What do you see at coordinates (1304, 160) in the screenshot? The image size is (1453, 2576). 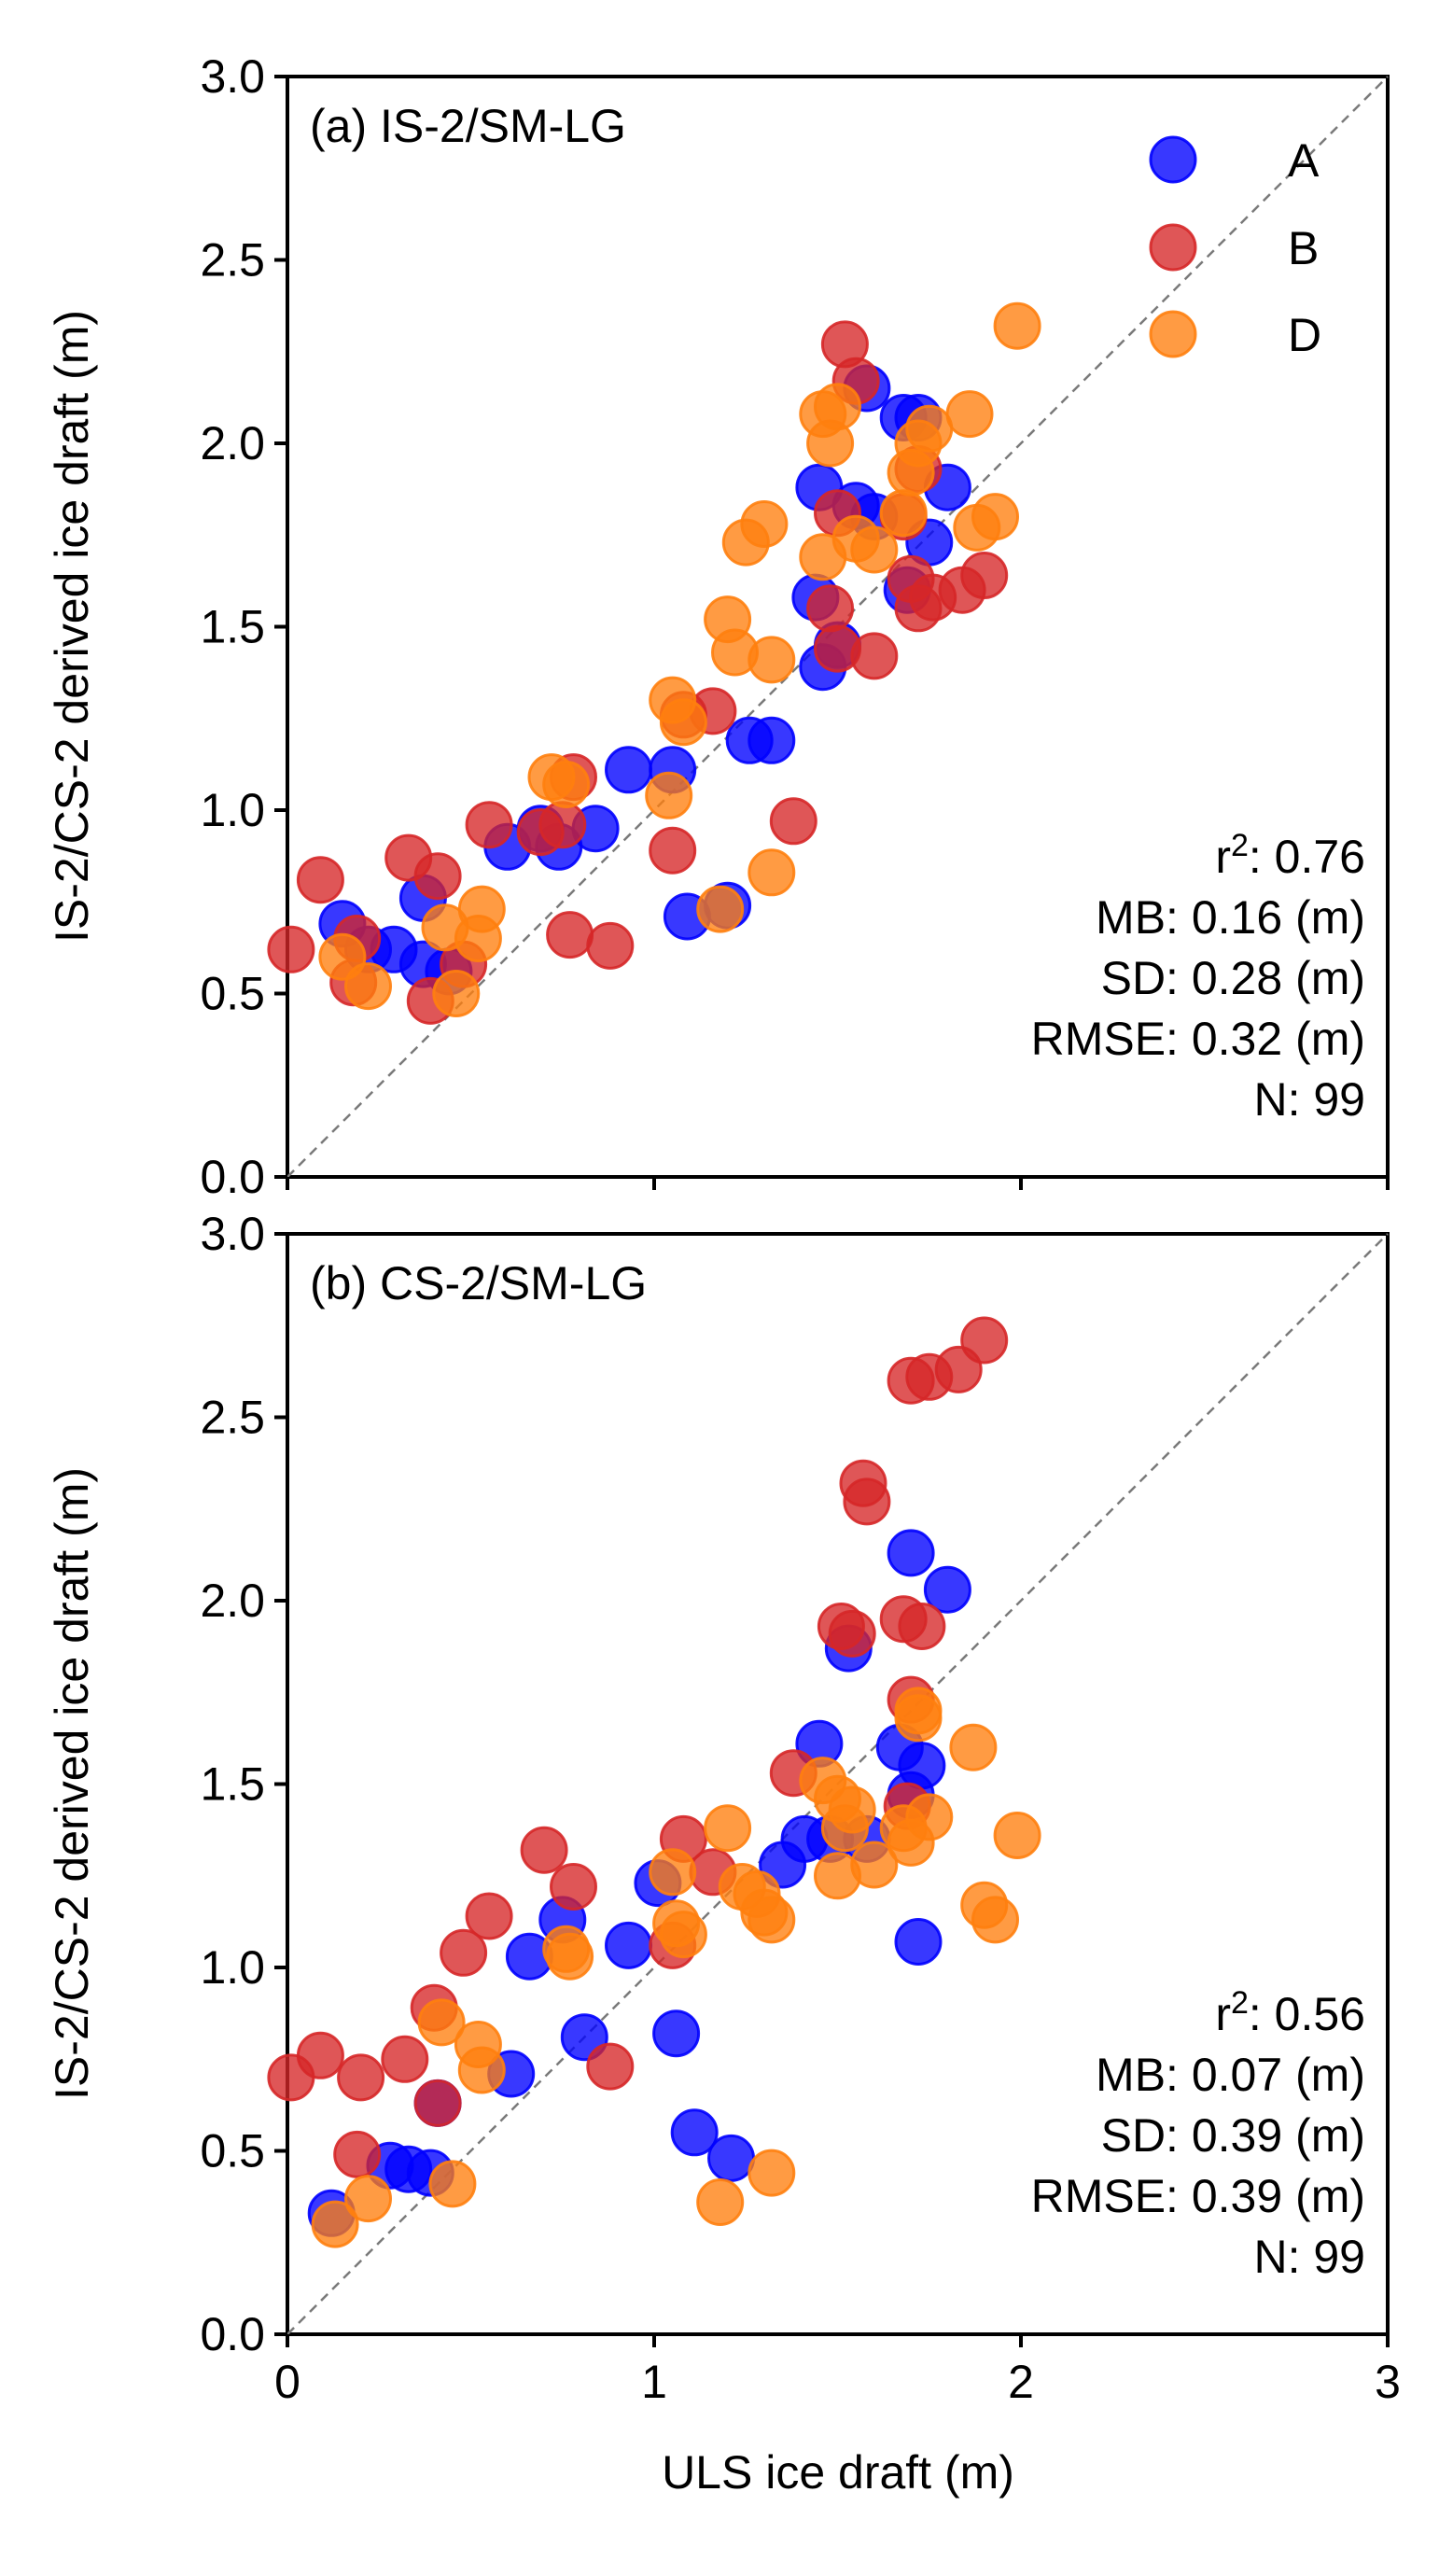 I see `legend-label-a: A` at bounding box center [1304, 160].